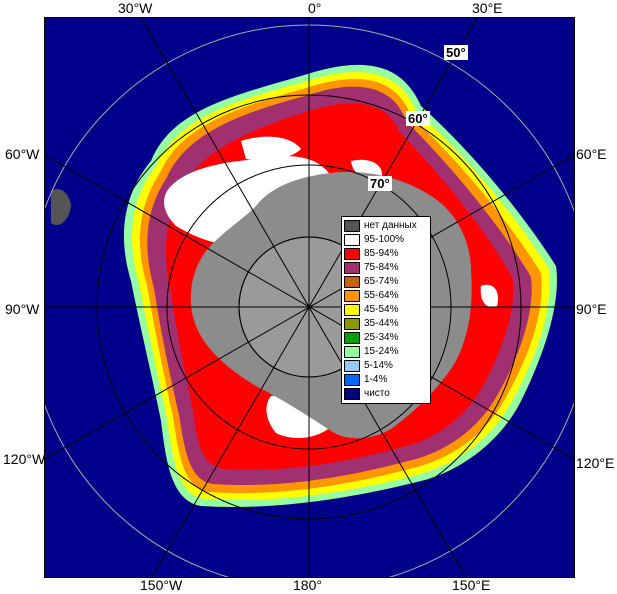  I want to click on legend-item: 75-84%, so click(386, 268).